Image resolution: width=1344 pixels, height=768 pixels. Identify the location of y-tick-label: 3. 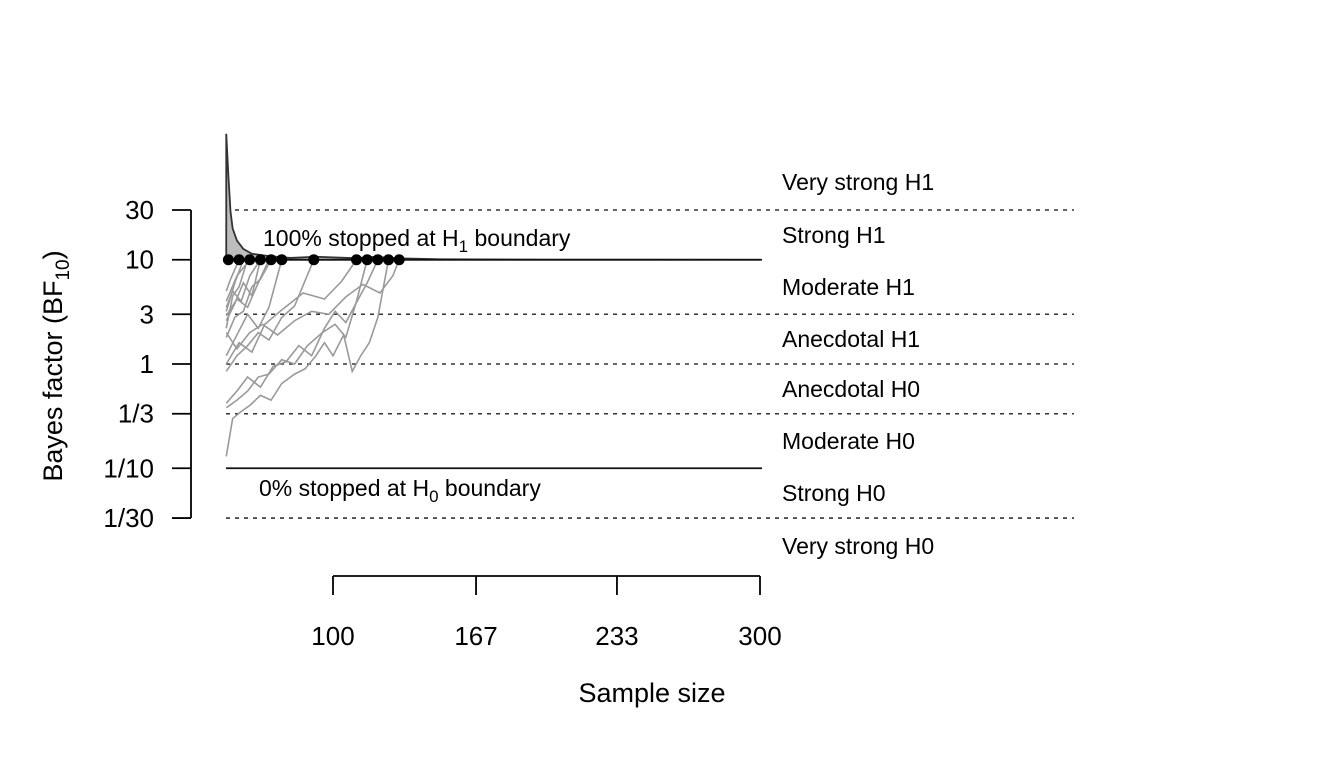
(147, 314).